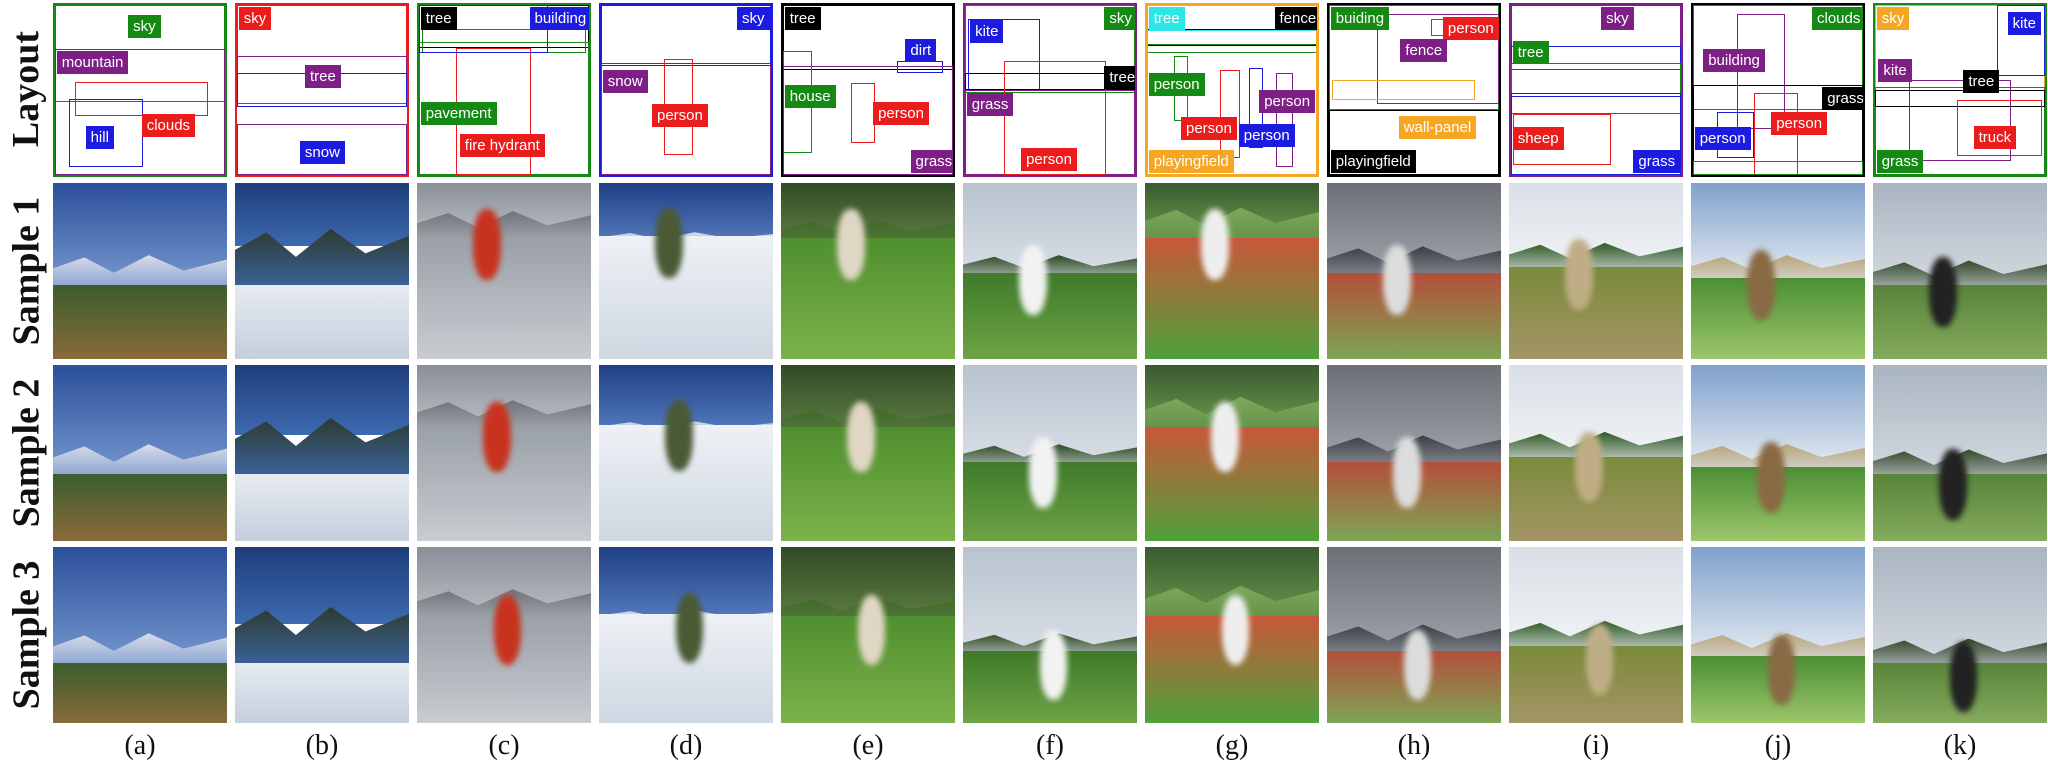 The height and width of the screenshot is (770, 2048). Describe the element at coordinates (1232, 745) in the screenshot. I see `column-label: (g)` at that location.